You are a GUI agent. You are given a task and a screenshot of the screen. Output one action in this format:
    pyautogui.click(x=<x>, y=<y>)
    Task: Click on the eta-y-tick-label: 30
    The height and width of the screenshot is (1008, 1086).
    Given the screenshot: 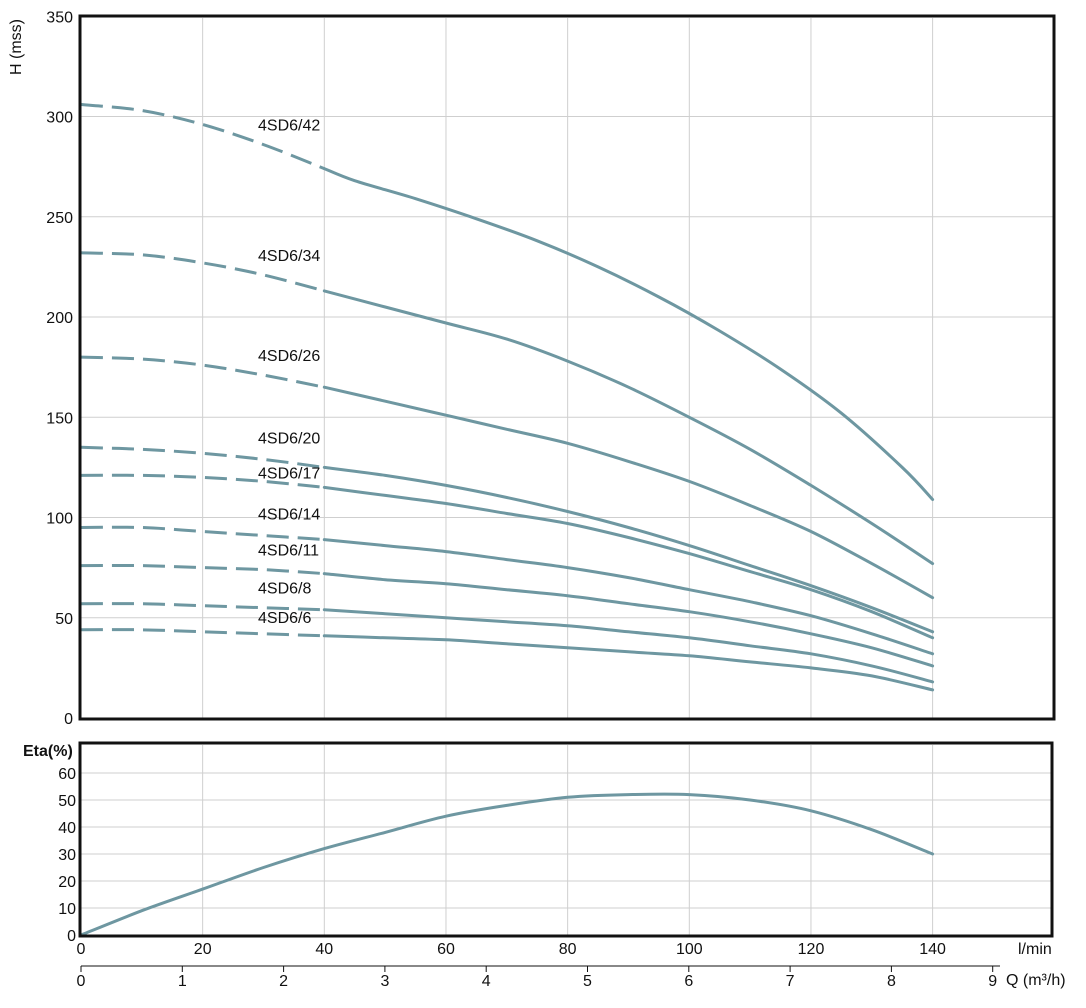 What is the action you would take?
    pyautogui.click(x=67, y=855)
    